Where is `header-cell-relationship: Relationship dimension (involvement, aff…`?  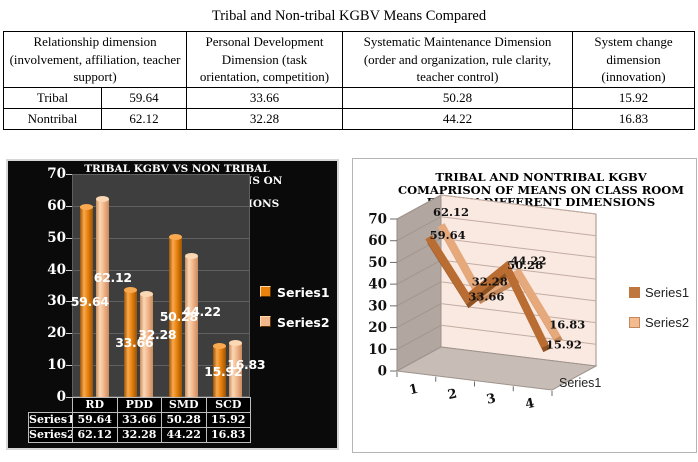
header-cell-relationship: Relationship dimension (involvement, aff… is located at coordinates (95, 59).